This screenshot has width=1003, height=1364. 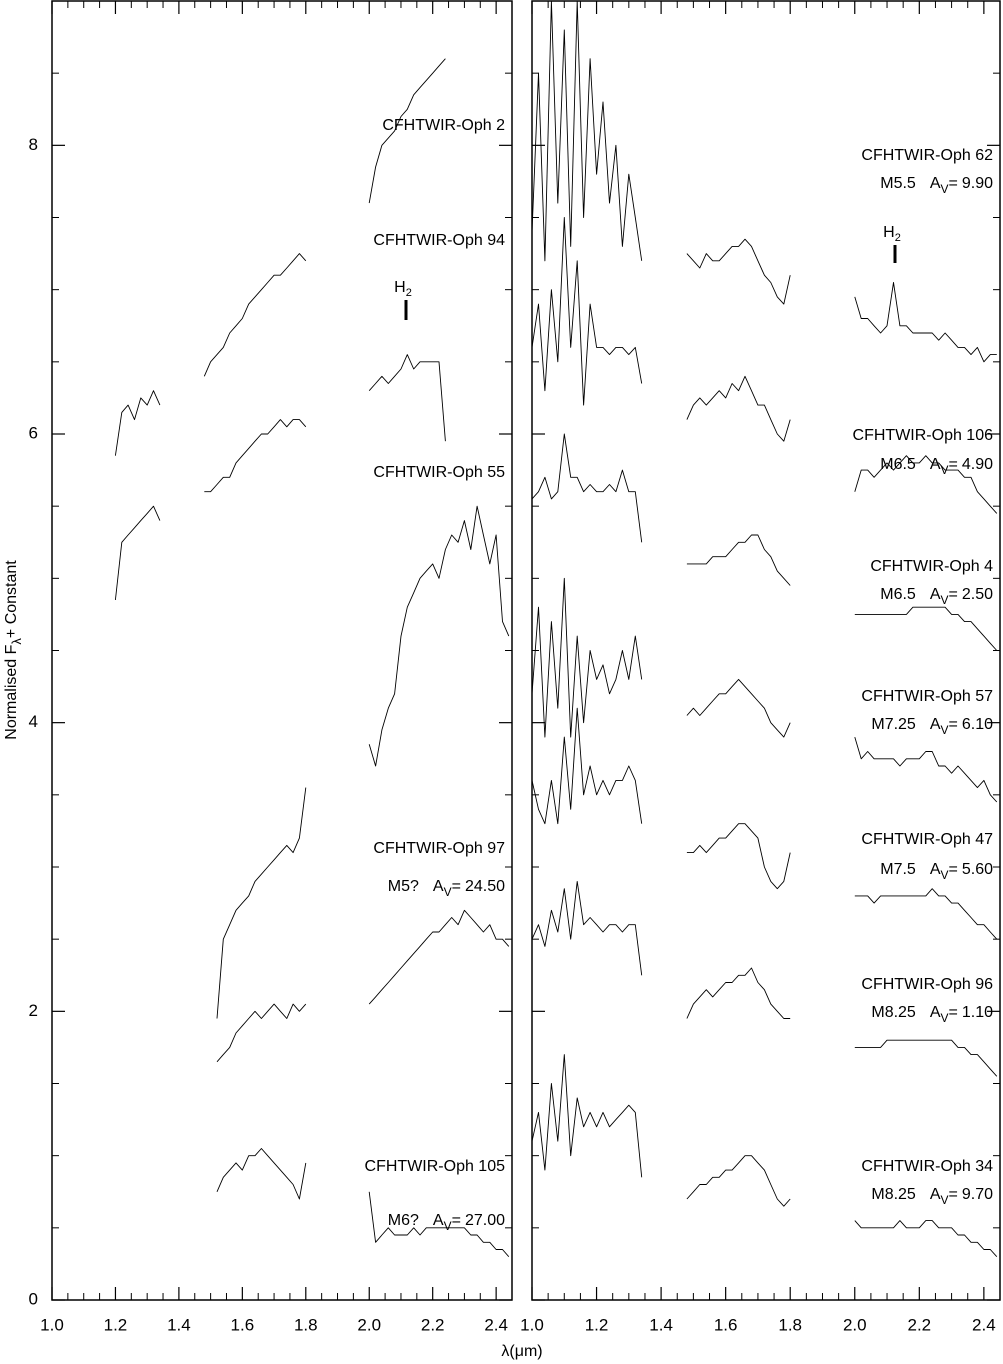 What do you see at coordinates (403, 1220) in the screenshot?
I see `spectral-type: M6?` at bounding box center [403, 1220].